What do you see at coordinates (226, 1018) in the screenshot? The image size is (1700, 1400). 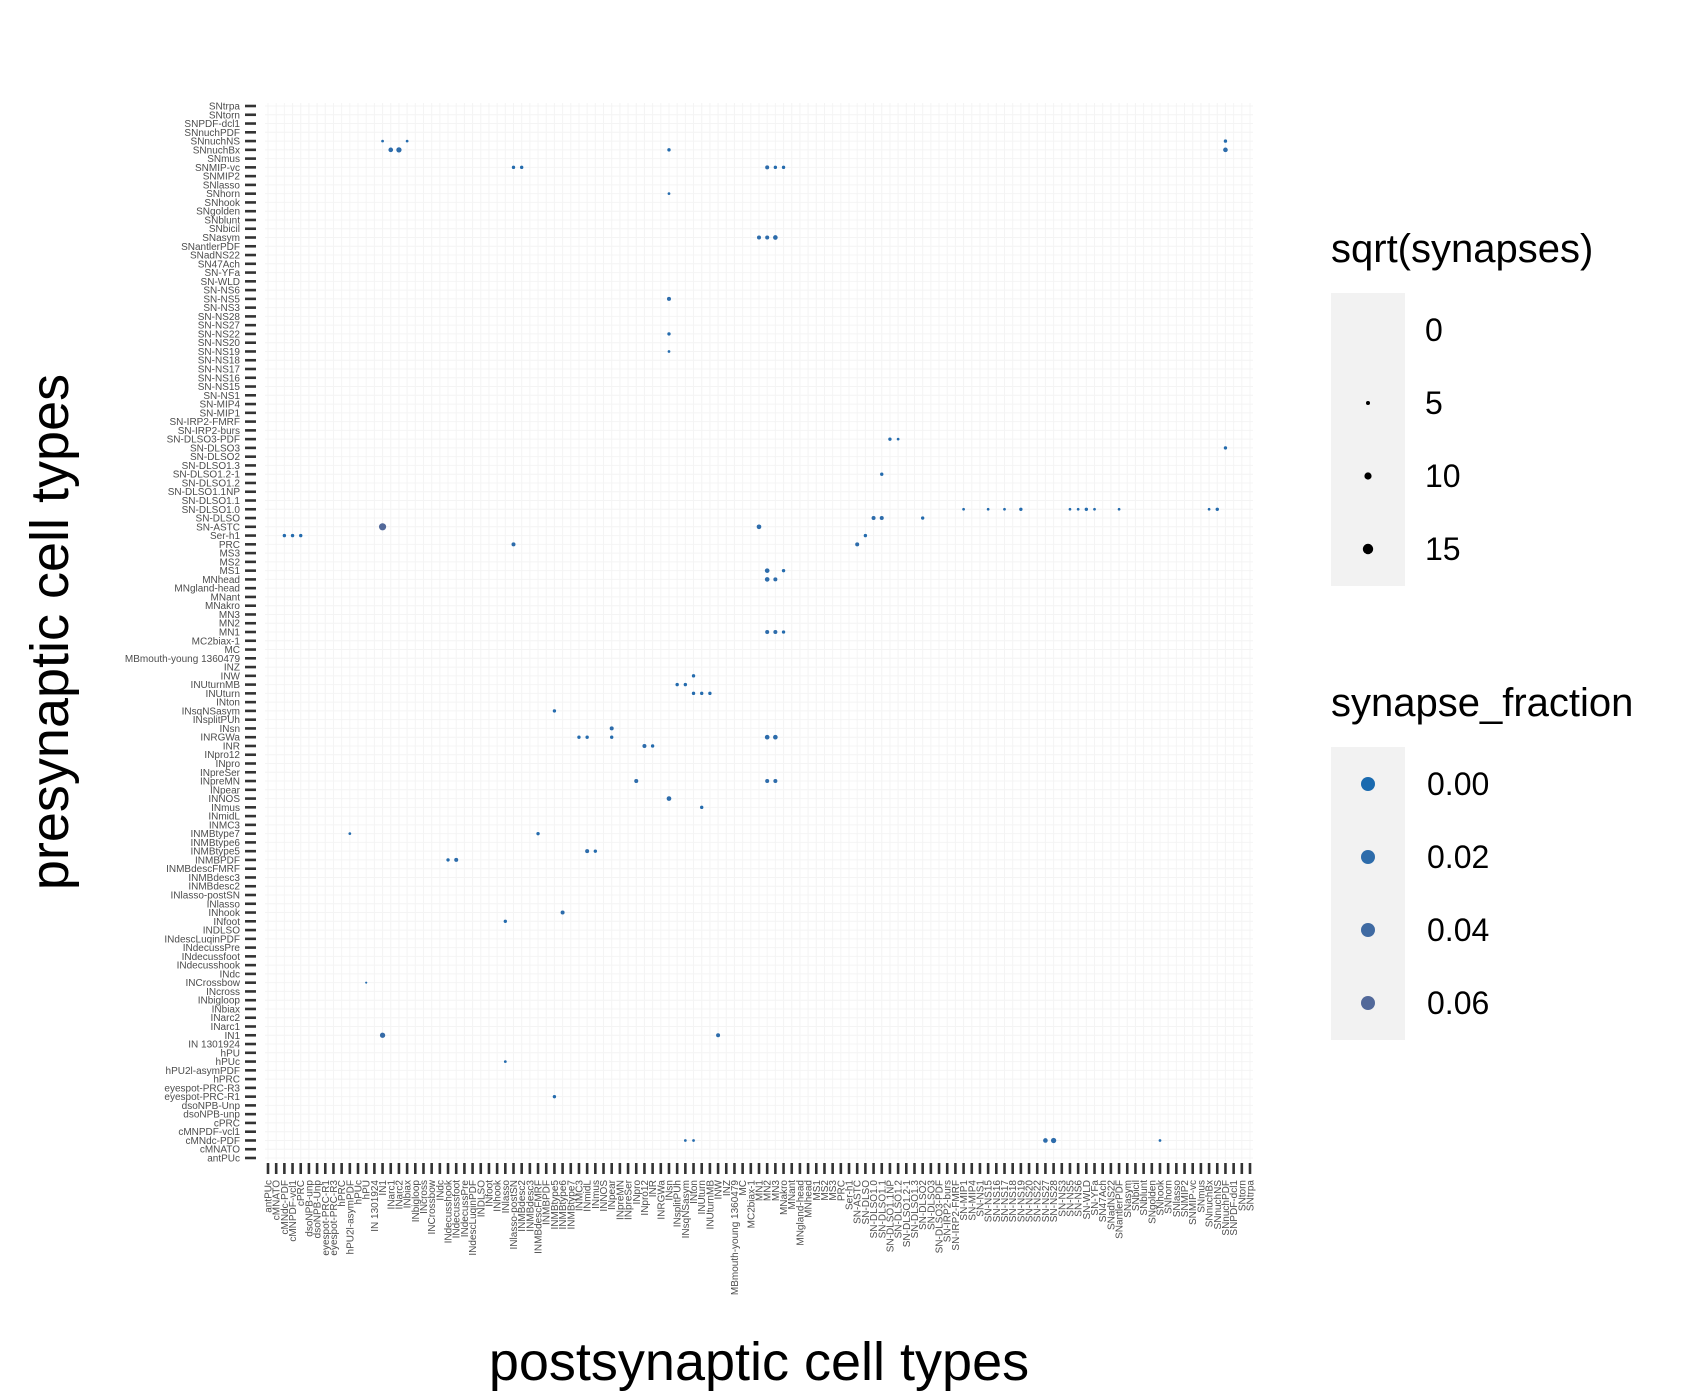 I see `y-tick-label: INarc2` at bounding box center [226, 1018].